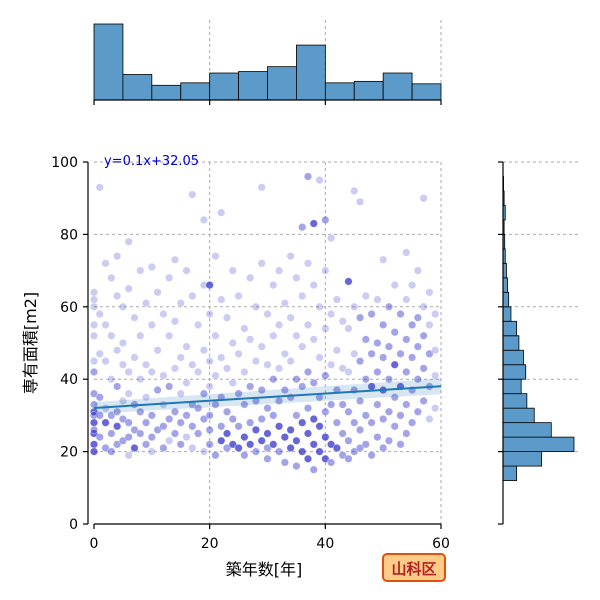  I want to click on y-tick-label: 20, so click(69, 453).